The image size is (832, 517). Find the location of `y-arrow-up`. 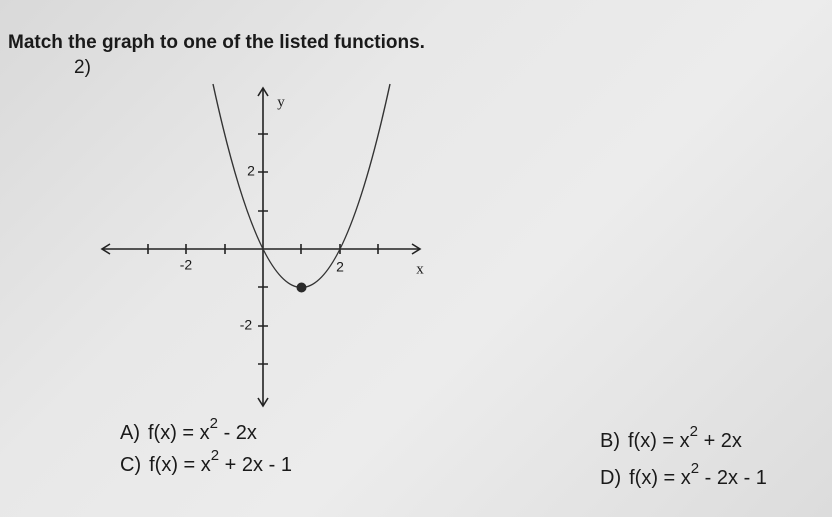

y-arrow-up is located at coordinates (263, 91).